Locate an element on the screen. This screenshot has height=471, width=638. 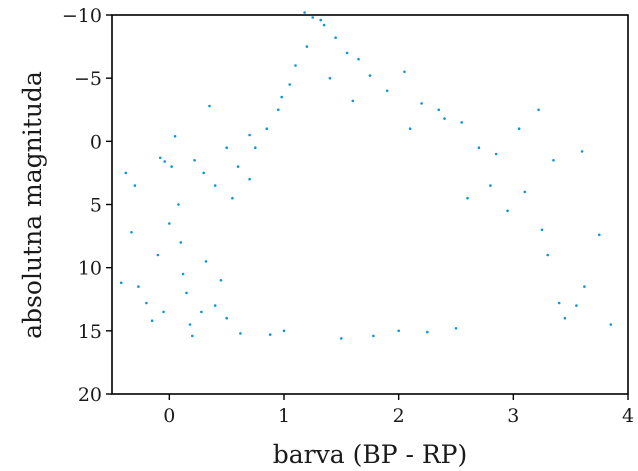
x-tick-label: 2 is located at coordinates (399, 416).